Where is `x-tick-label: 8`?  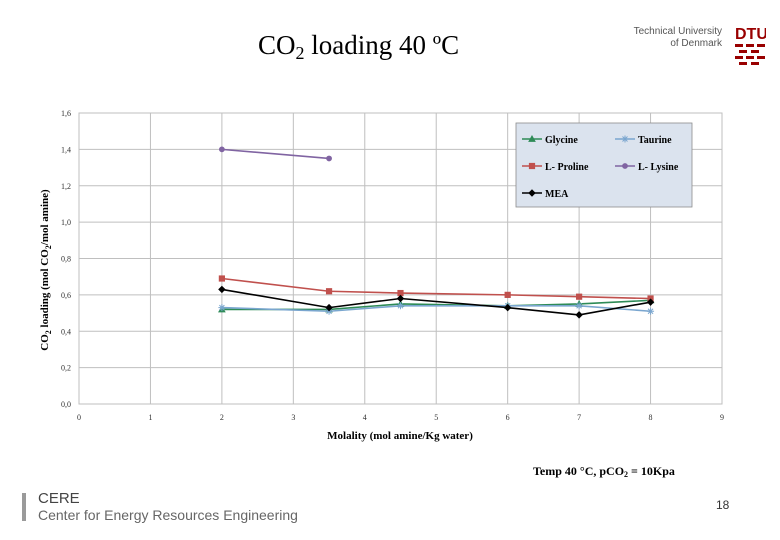
x-tick-label: 8 is located at coordinates (651, 417).